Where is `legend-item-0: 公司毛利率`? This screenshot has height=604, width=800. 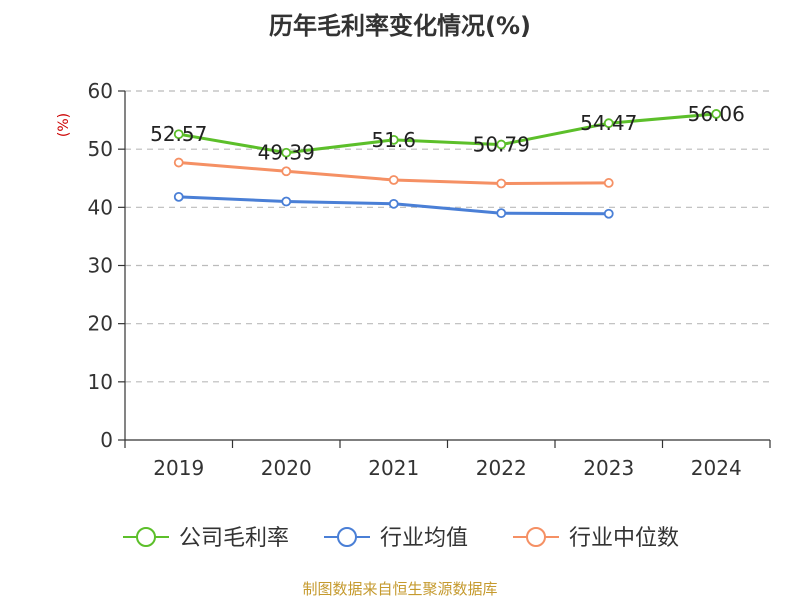 legend-item-0: 公司毛利率 is located at coordinates (206, 538).